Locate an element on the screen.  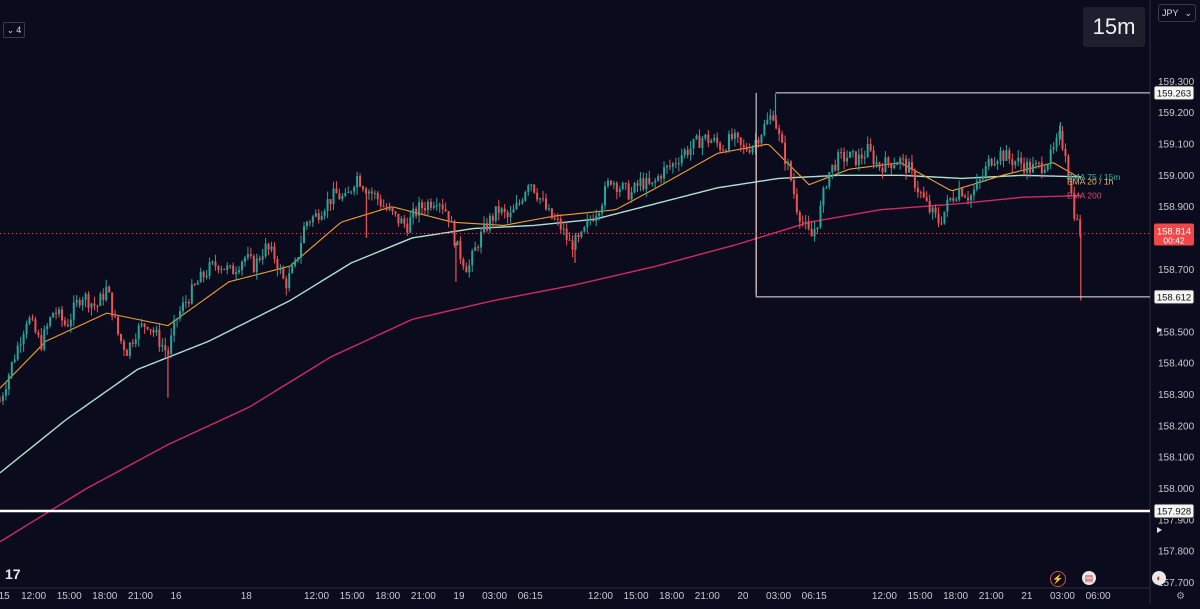
y-tick-label-4: 158.900 is located at coordinates (1176, 207).